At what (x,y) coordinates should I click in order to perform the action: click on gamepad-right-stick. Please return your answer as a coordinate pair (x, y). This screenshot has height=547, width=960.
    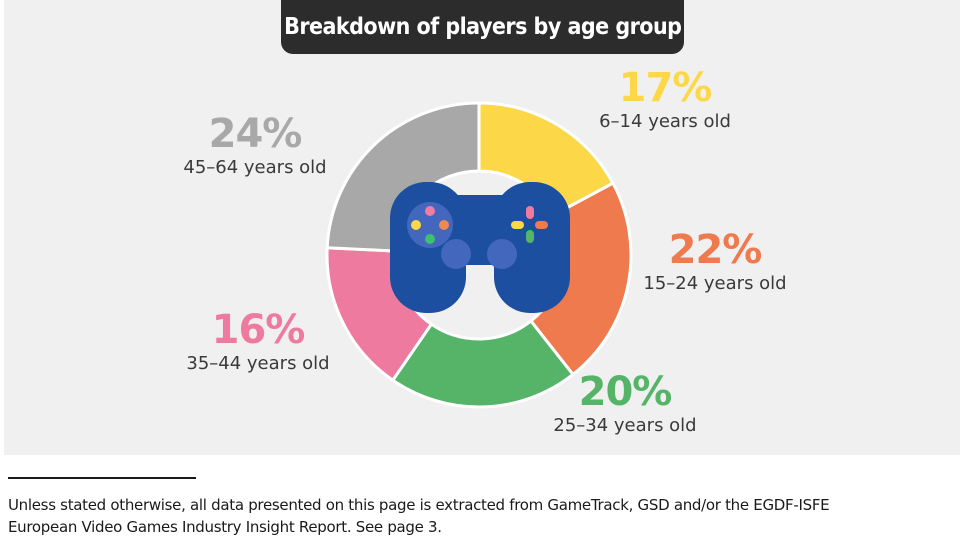
    Looking at the image, I should click on (502, 254).